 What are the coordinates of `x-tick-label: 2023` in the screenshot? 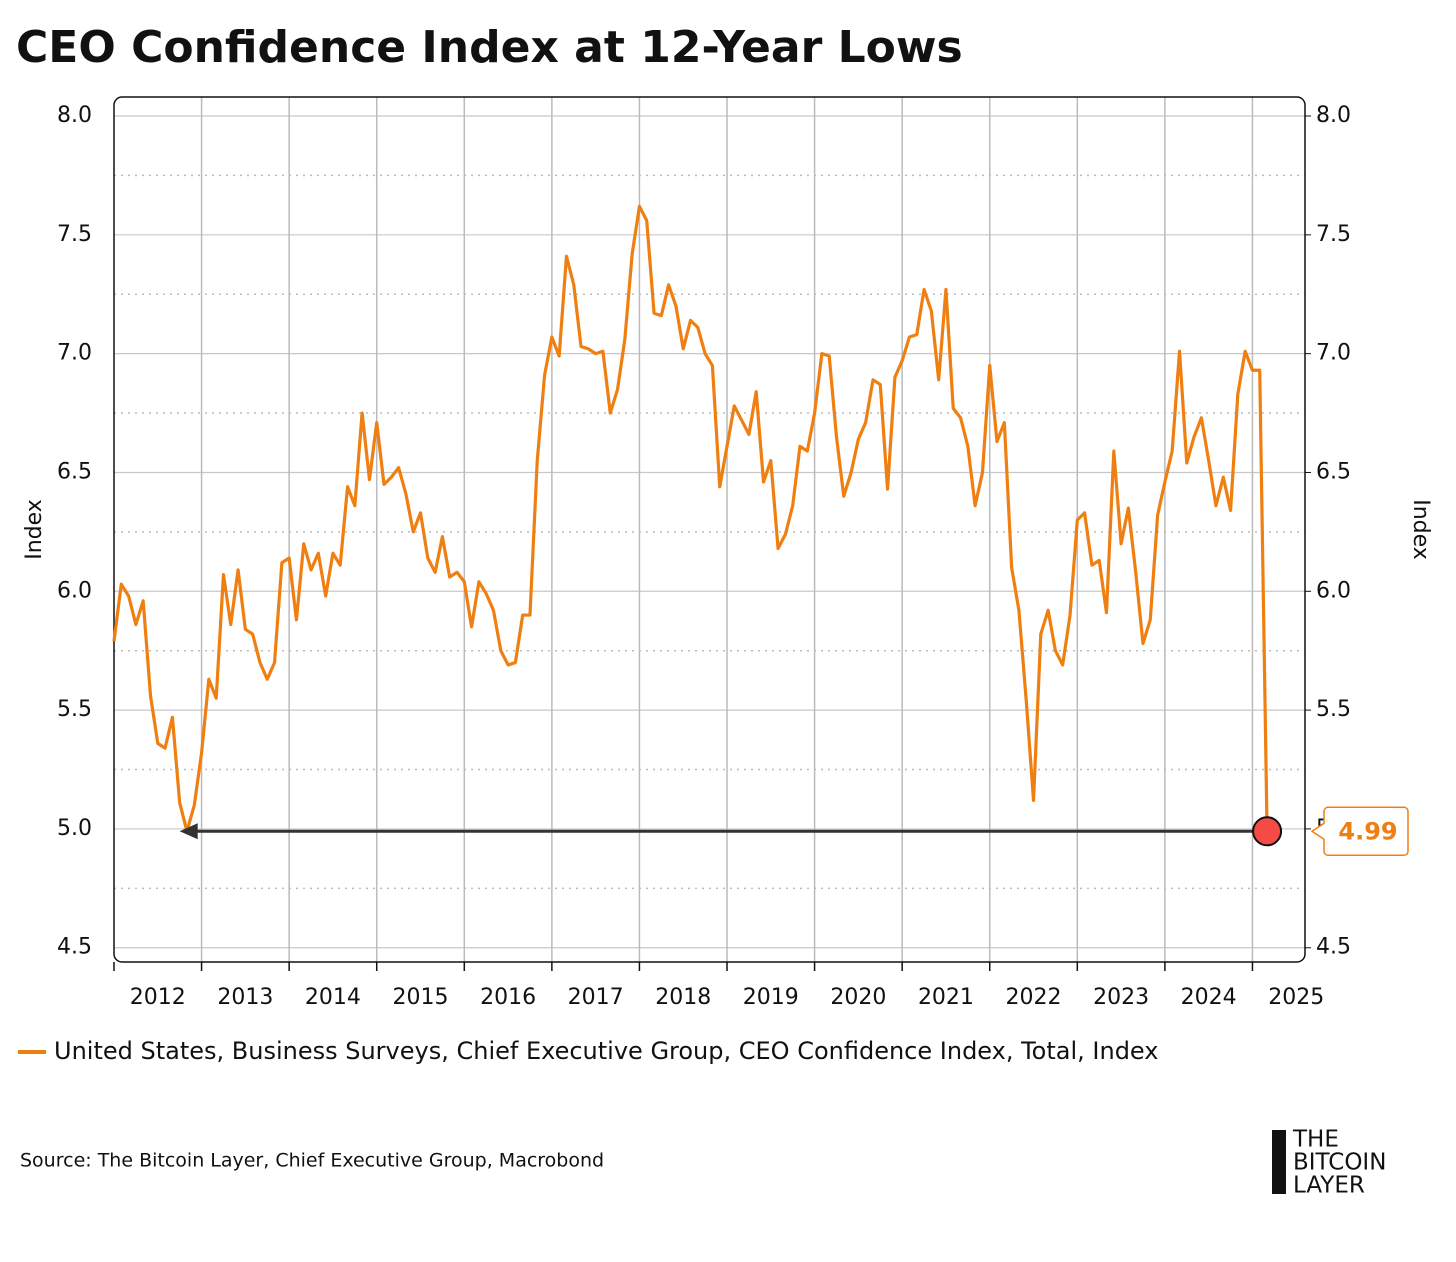 It's located at (1121, 997).